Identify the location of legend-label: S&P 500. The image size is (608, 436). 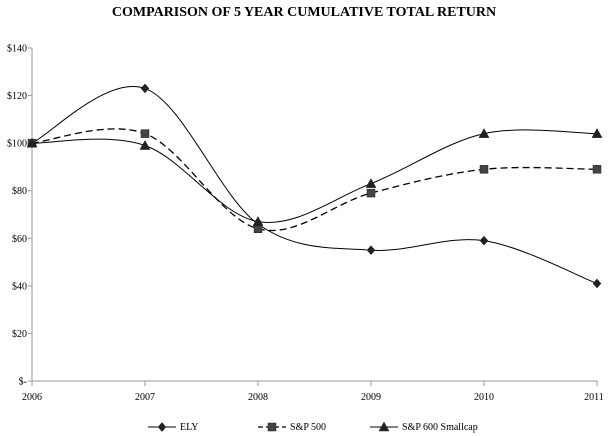
(308, 427).